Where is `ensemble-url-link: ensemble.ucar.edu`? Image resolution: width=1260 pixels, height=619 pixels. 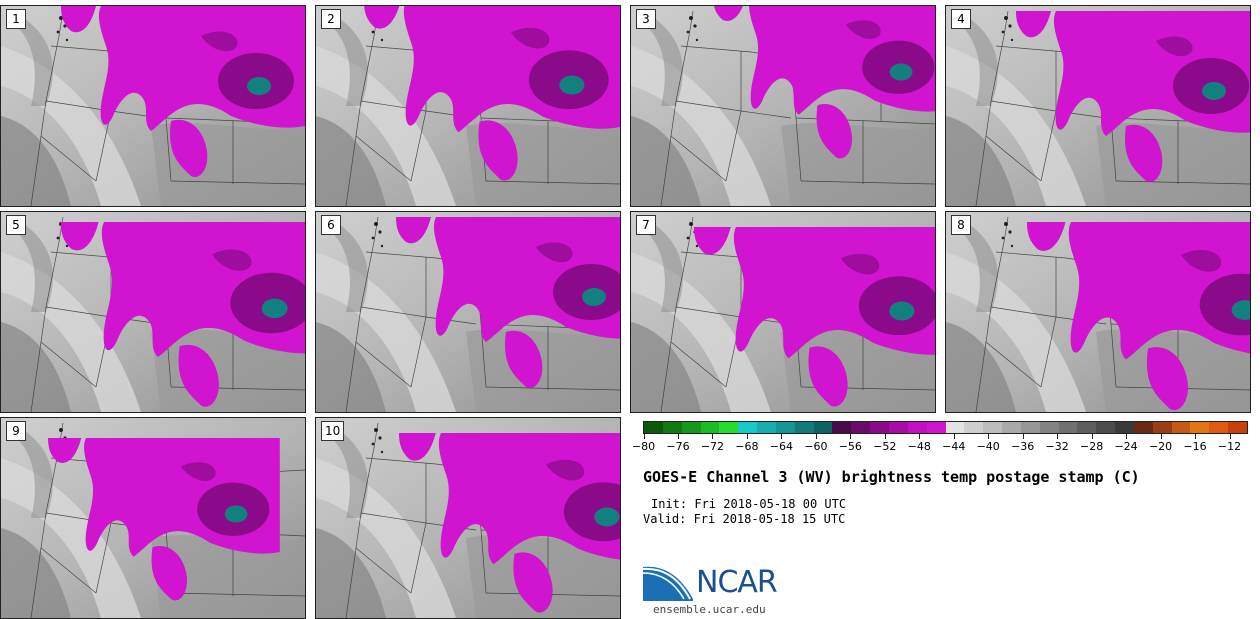 ensemble-url-link: ensemble.ucar.edu is located at coordinates (709, 609).